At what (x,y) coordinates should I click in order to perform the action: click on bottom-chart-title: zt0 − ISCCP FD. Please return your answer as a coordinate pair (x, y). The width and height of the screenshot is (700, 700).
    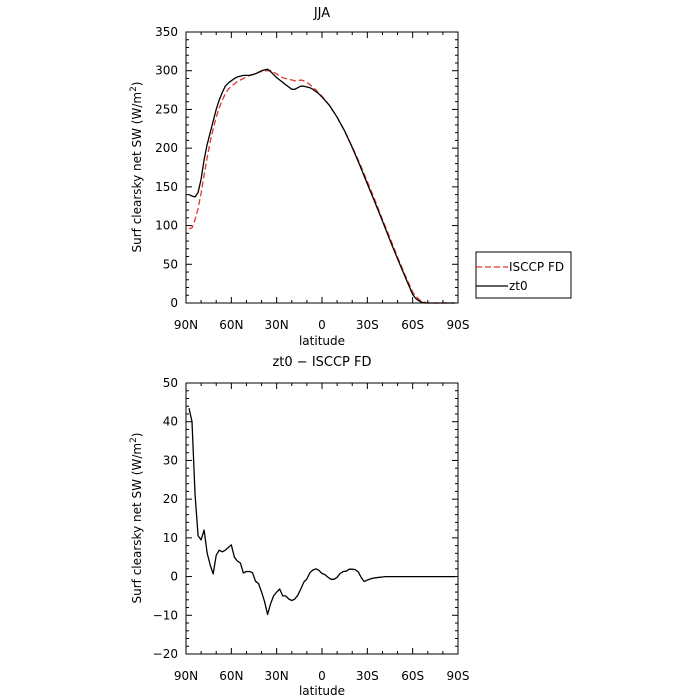
    Looking at the image, I should click on (321, 362).